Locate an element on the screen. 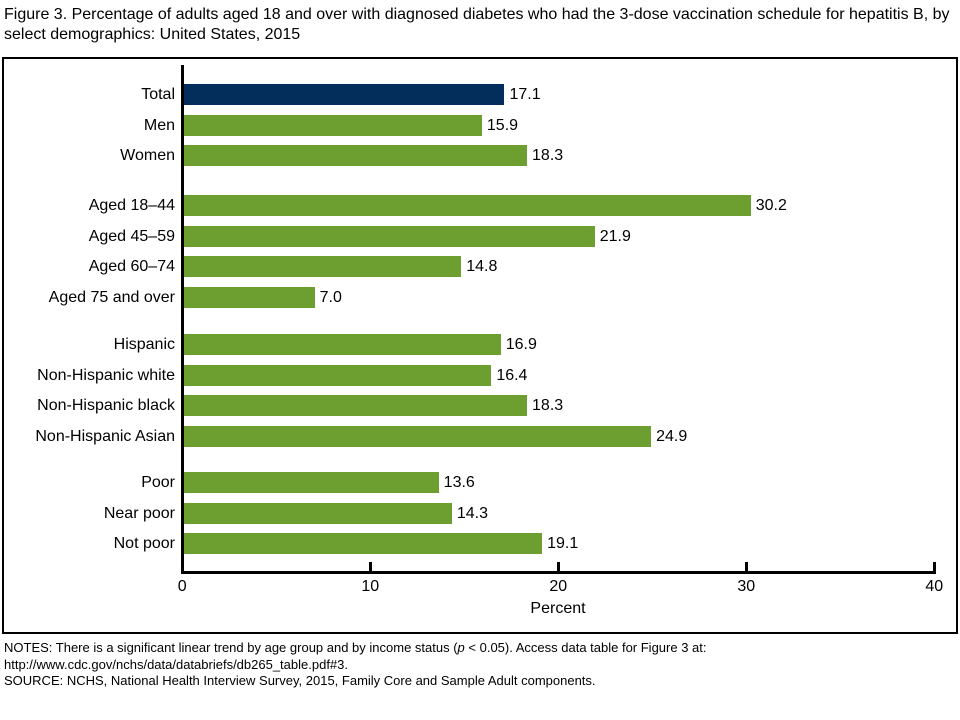 The image size is (960, 720). category-label: Aged 60–74 is located at coordinates (131, 266).